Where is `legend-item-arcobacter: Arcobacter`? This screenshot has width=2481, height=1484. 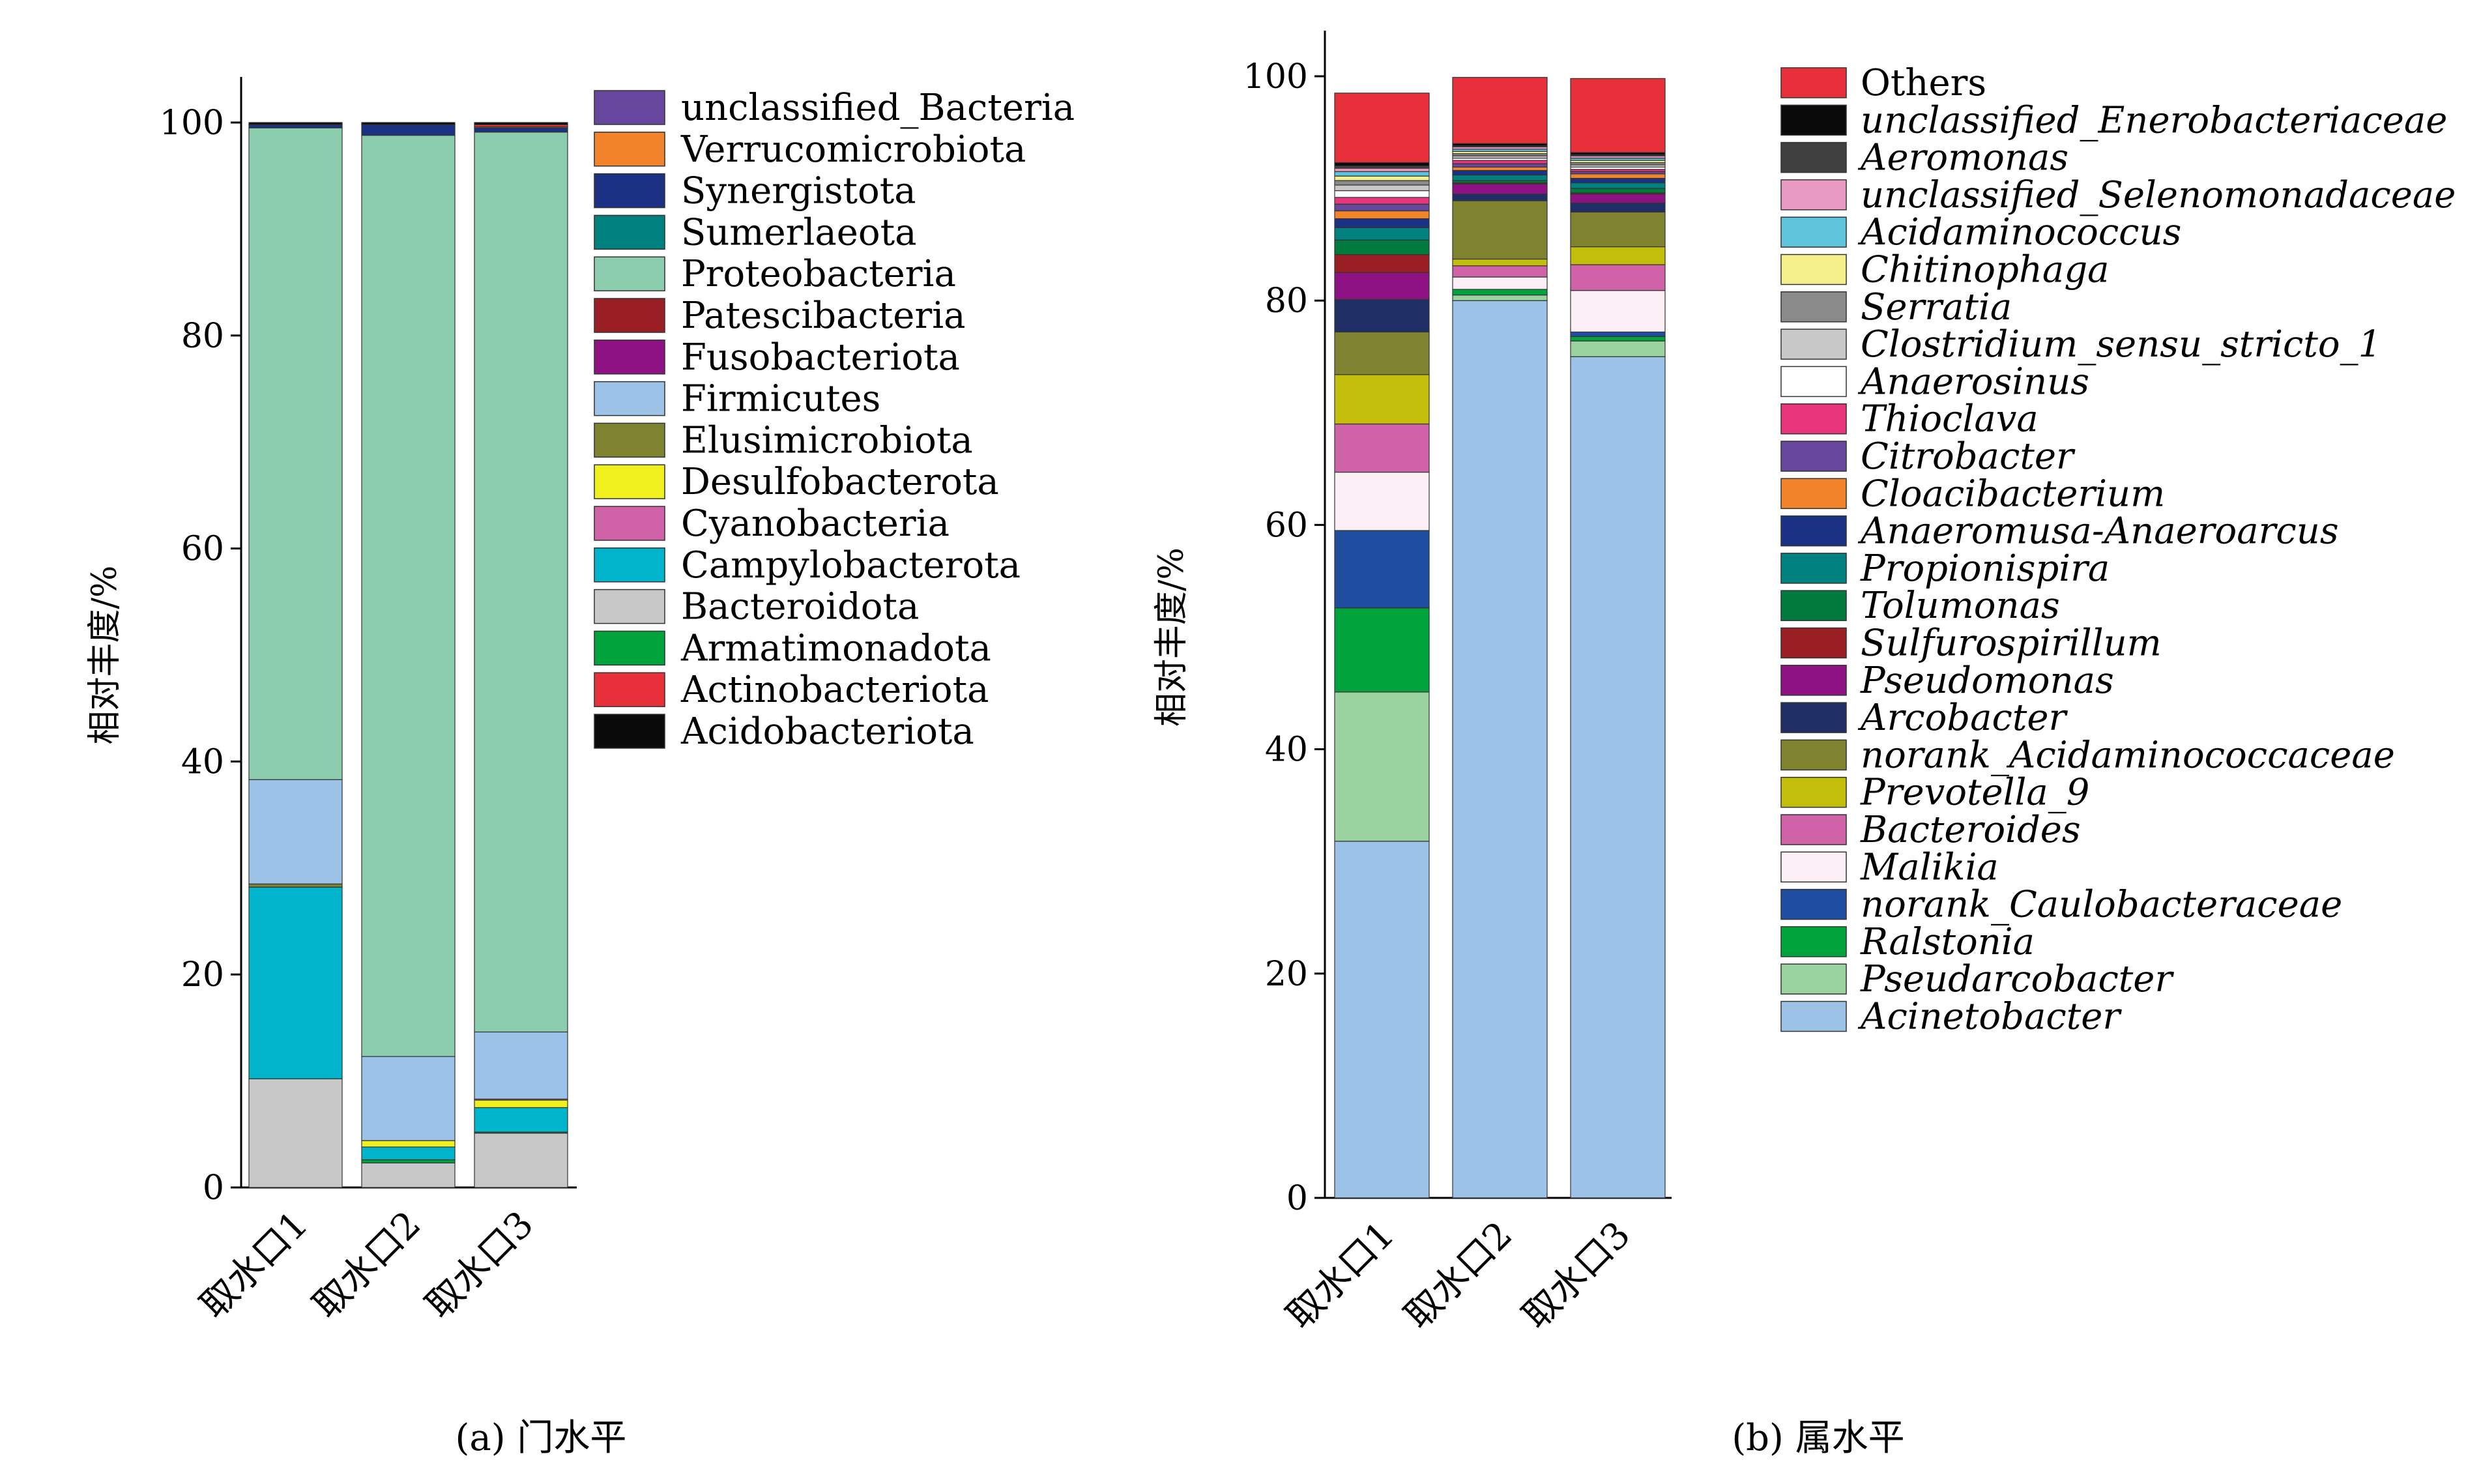 legend-item-arcobacter: Arcobacter is located at coordinates (1924, 718).